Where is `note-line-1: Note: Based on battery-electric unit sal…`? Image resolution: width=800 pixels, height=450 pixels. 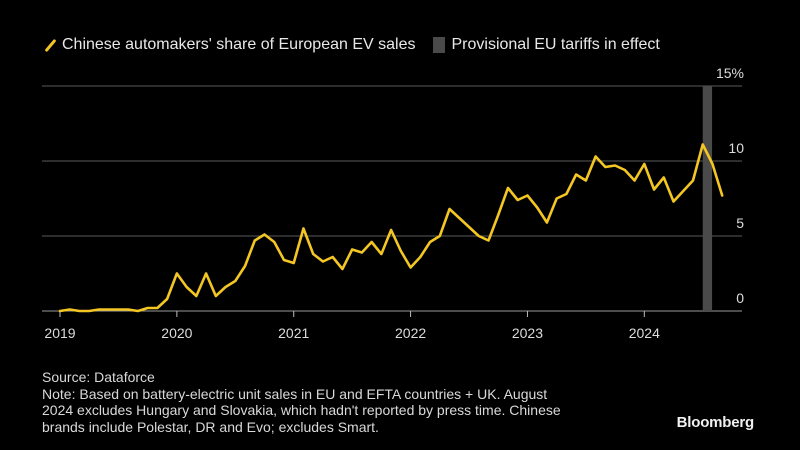
note-line-1: Note: Based on battery-electric unit sal… is located at coordinates (295, 393).